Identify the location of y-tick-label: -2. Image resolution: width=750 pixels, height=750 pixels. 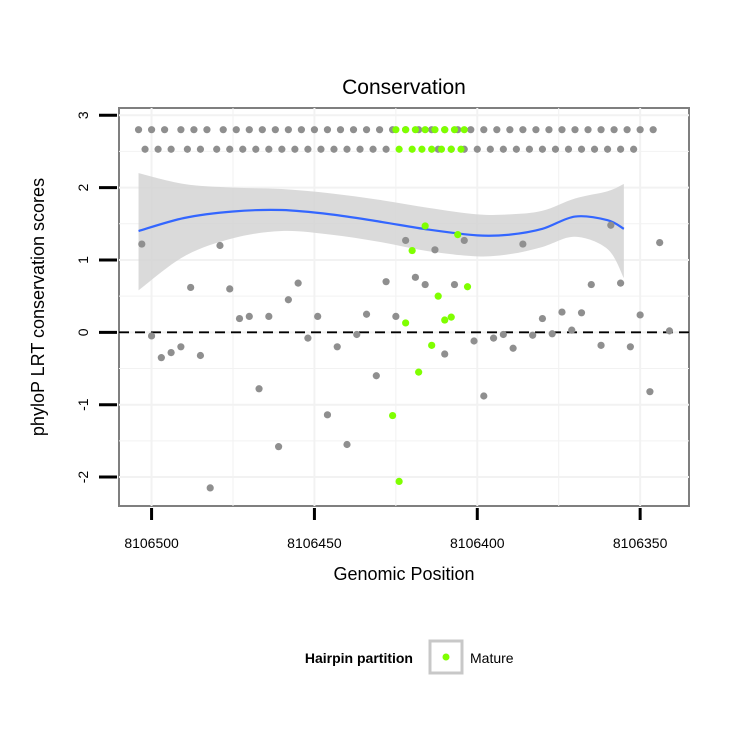
(83, 477).